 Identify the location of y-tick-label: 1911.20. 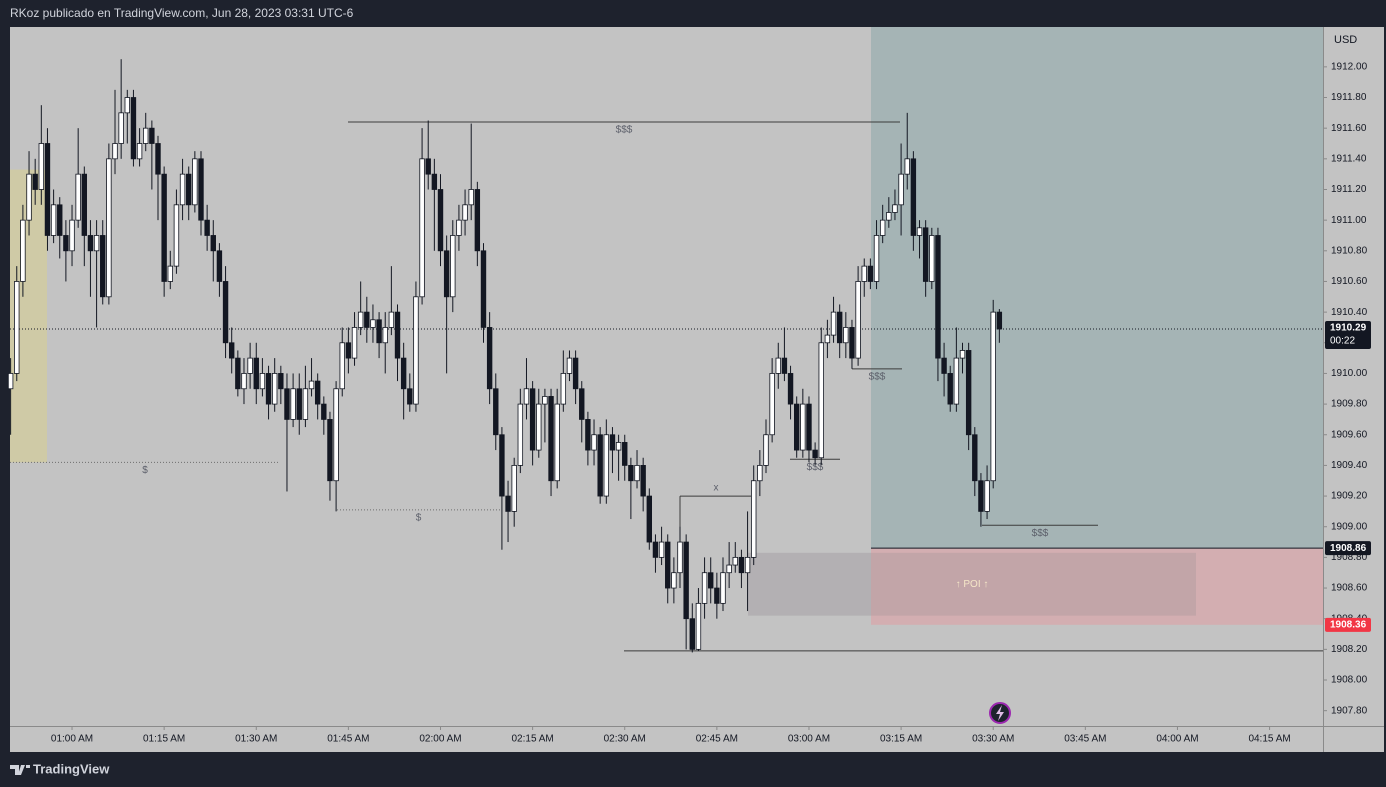
(1349, 189).